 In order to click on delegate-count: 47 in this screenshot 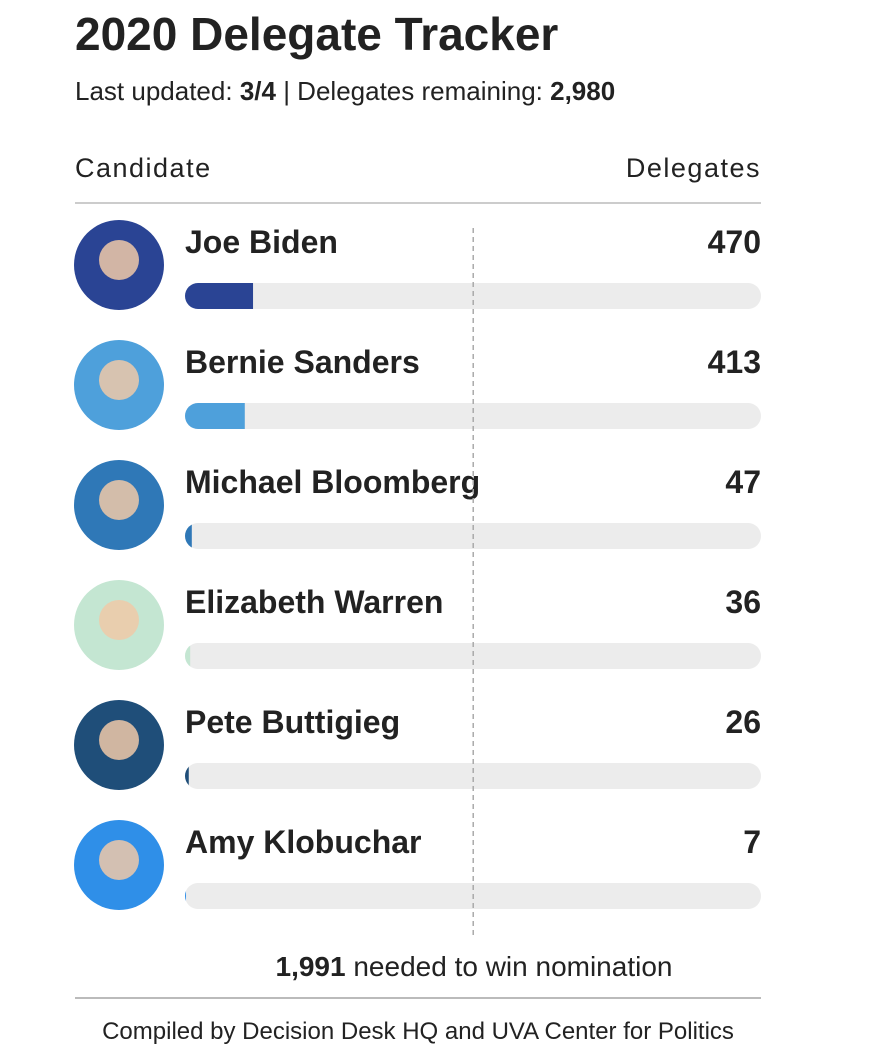, I will do `click(743, 482)`.